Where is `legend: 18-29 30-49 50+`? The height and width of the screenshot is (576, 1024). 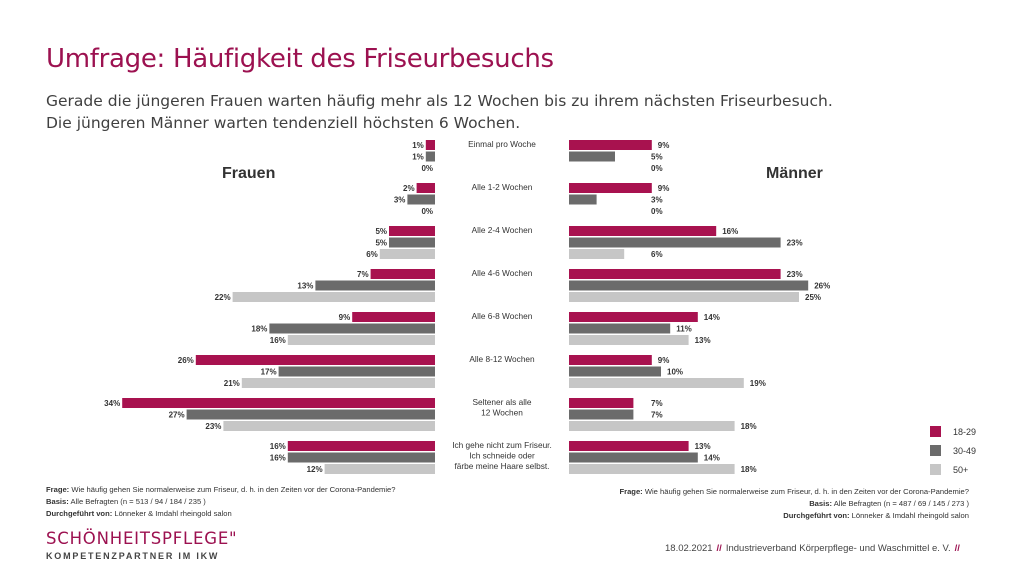 legend: 18-29 30-49 50+ is located at coordinates (953, 450).